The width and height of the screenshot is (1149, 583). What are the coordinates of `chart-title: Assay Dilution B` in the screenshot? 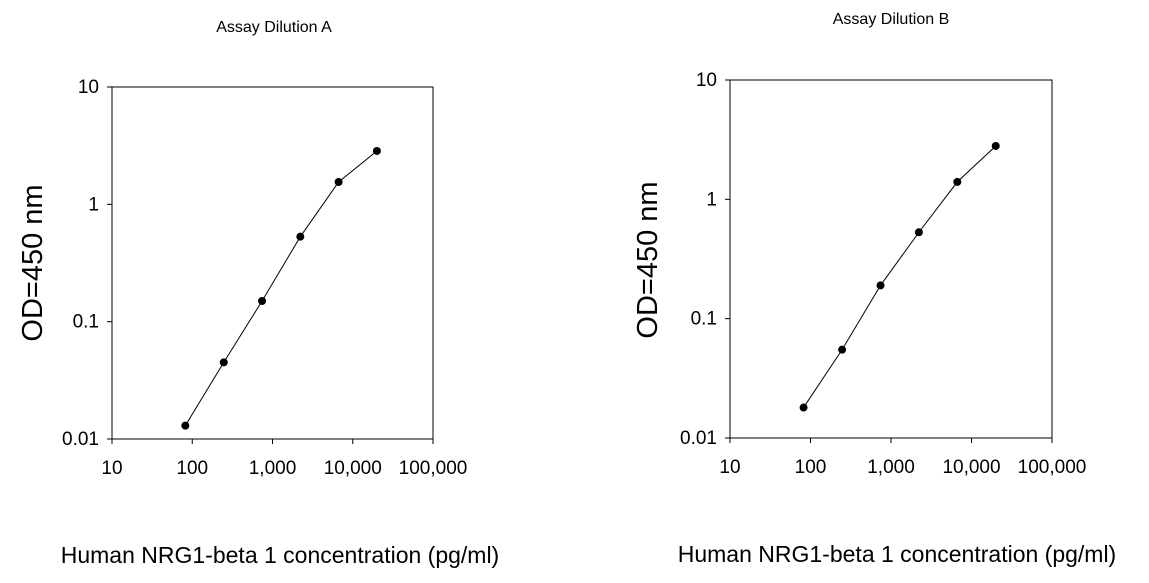 It's located at (891, 19).